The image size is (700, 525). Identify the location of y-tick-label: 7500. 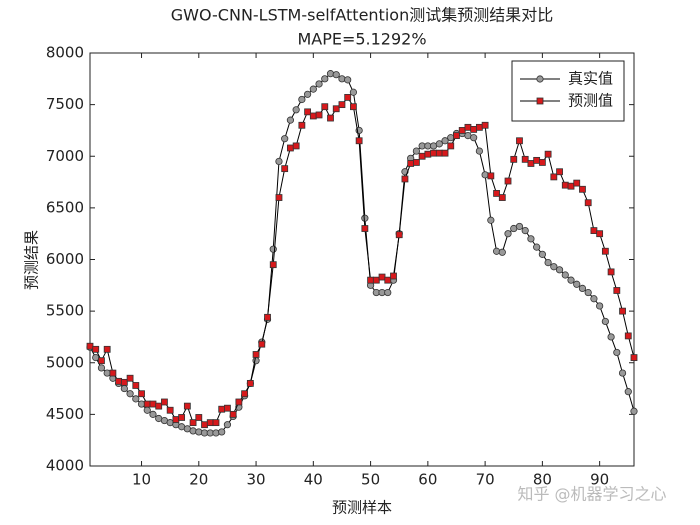
(65, 104).